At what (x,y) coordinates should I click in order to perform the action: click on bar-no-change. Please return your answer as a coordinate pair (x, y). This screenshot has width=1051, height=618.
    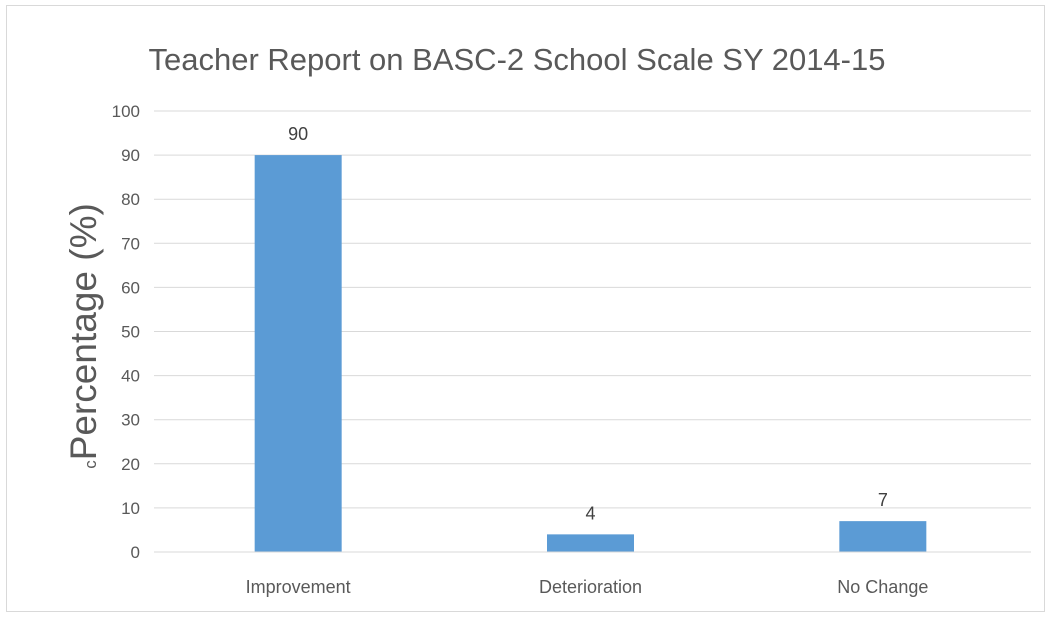
    Looking at the image, I should click on (883, 536).